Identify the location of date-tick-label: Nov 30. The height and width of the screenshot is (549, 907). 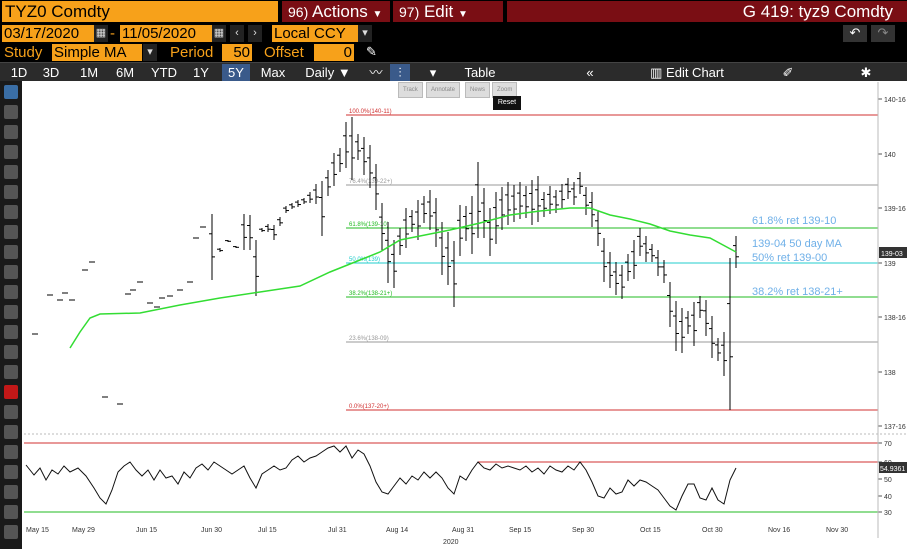
(837, 530).